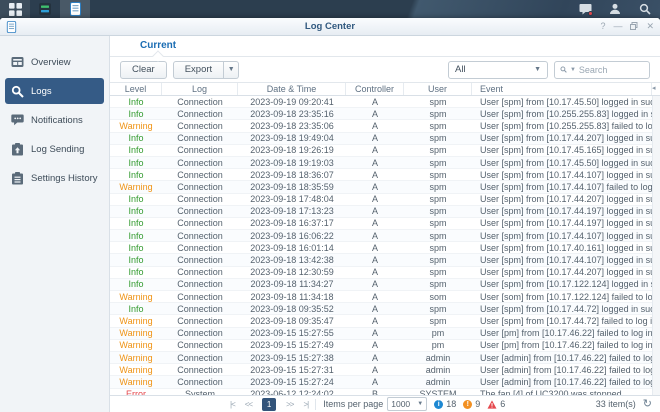 This screenshot has height=412, width=660. Describe the element at coordinates (200, 89) in the screenshot. I see `column-header-log: Log` at that location.